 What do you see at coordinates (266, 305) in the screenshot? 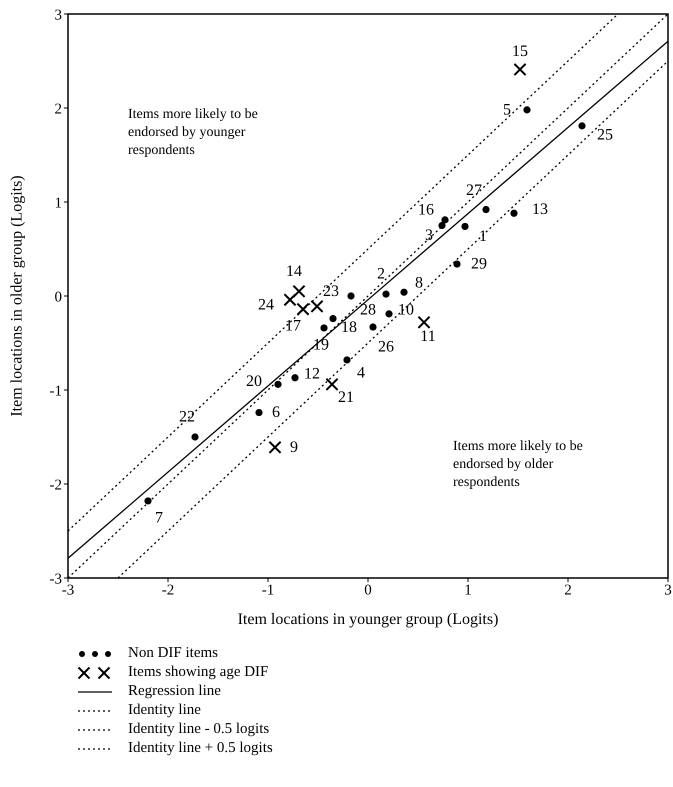
I see `annotation: 24` at bounding box center [266, 305].